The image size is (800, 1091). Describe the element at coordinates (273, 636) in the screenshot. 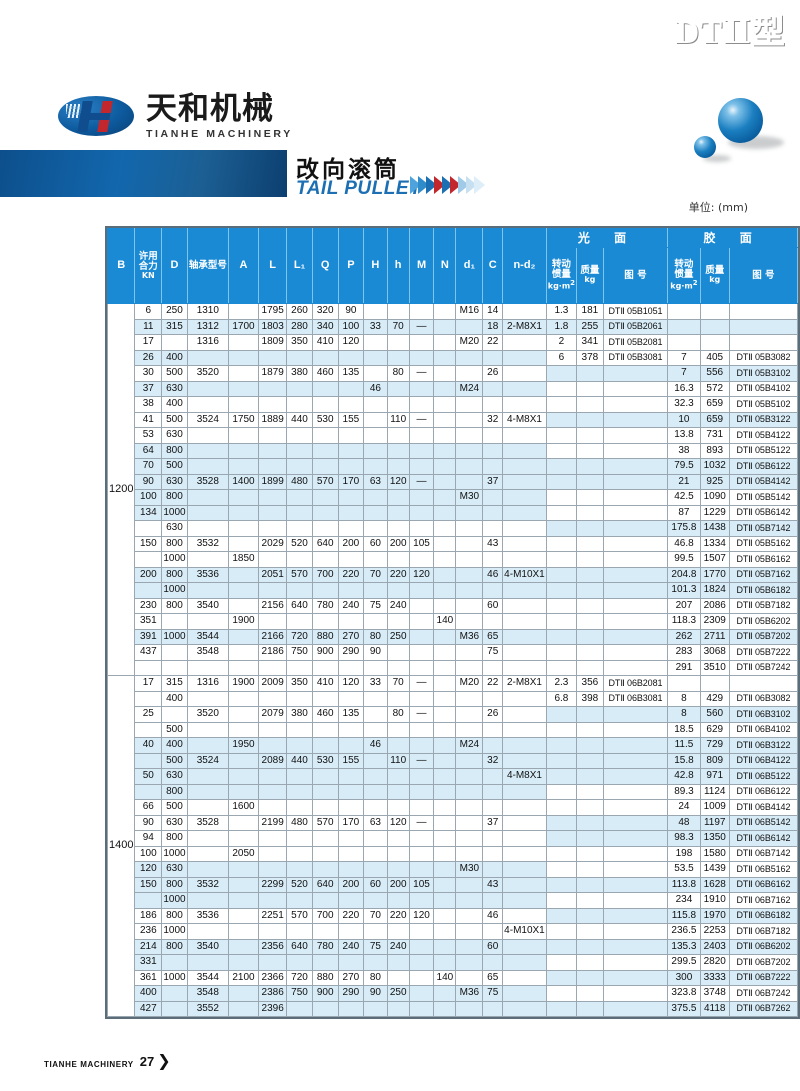

I see `cell-L: 2166` at that location.